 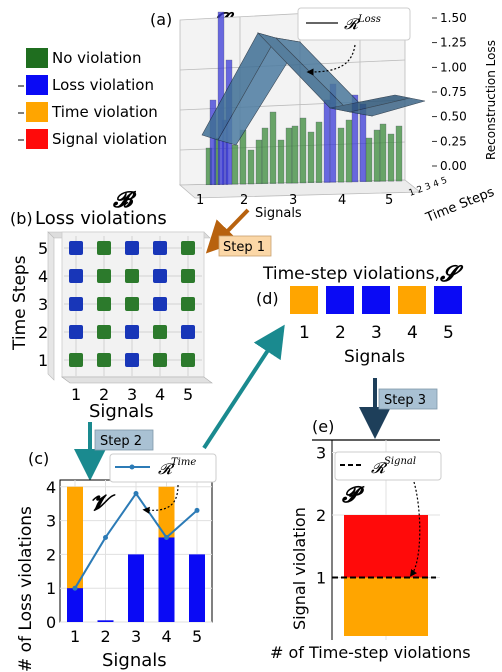 What do you see at coordinates (340, 333) in the screenshot?
I see `time-step-label: 2` at bounding box center [340, 333].